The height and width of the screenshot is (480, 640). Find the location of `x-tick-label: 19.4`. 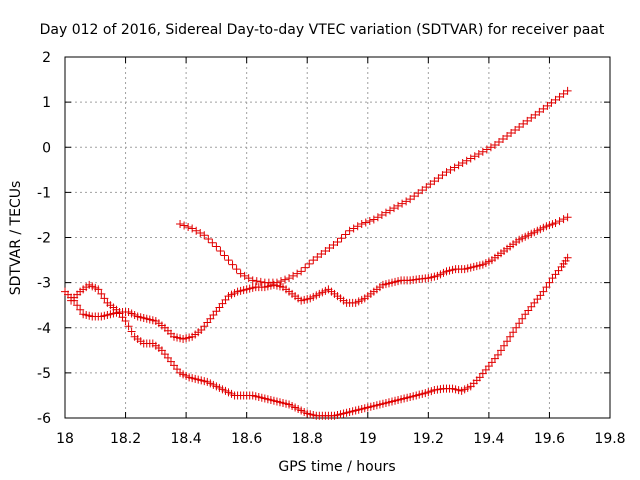

x-tick-label: 19.4 is located at coordinates (488, 439).